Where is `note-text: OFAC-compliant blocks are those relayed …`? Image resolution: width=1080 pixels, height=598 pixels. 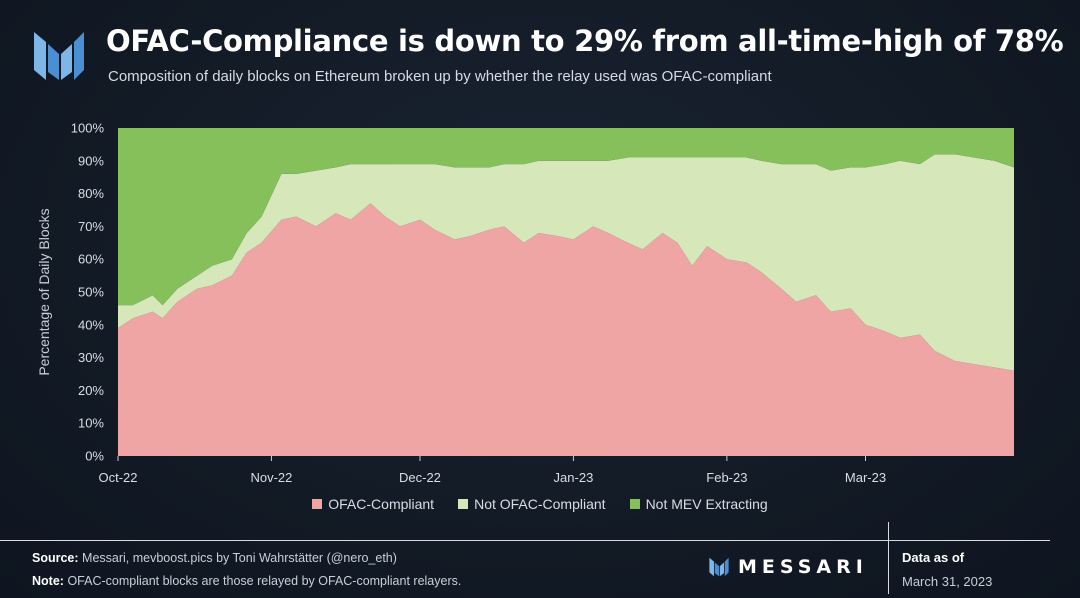
note-text: OFAC-compliant blocks are those relayed … is located at coordinates (264, 581).